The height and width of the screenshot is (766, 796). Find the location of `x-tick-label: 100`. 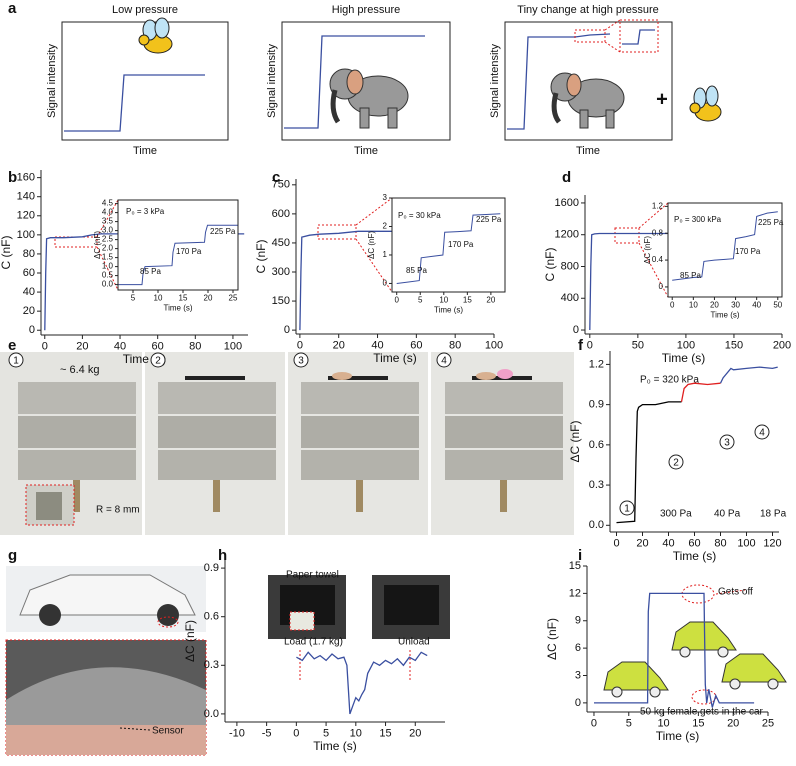

x-tick-label: 100 is located at coordinates (746, 544).